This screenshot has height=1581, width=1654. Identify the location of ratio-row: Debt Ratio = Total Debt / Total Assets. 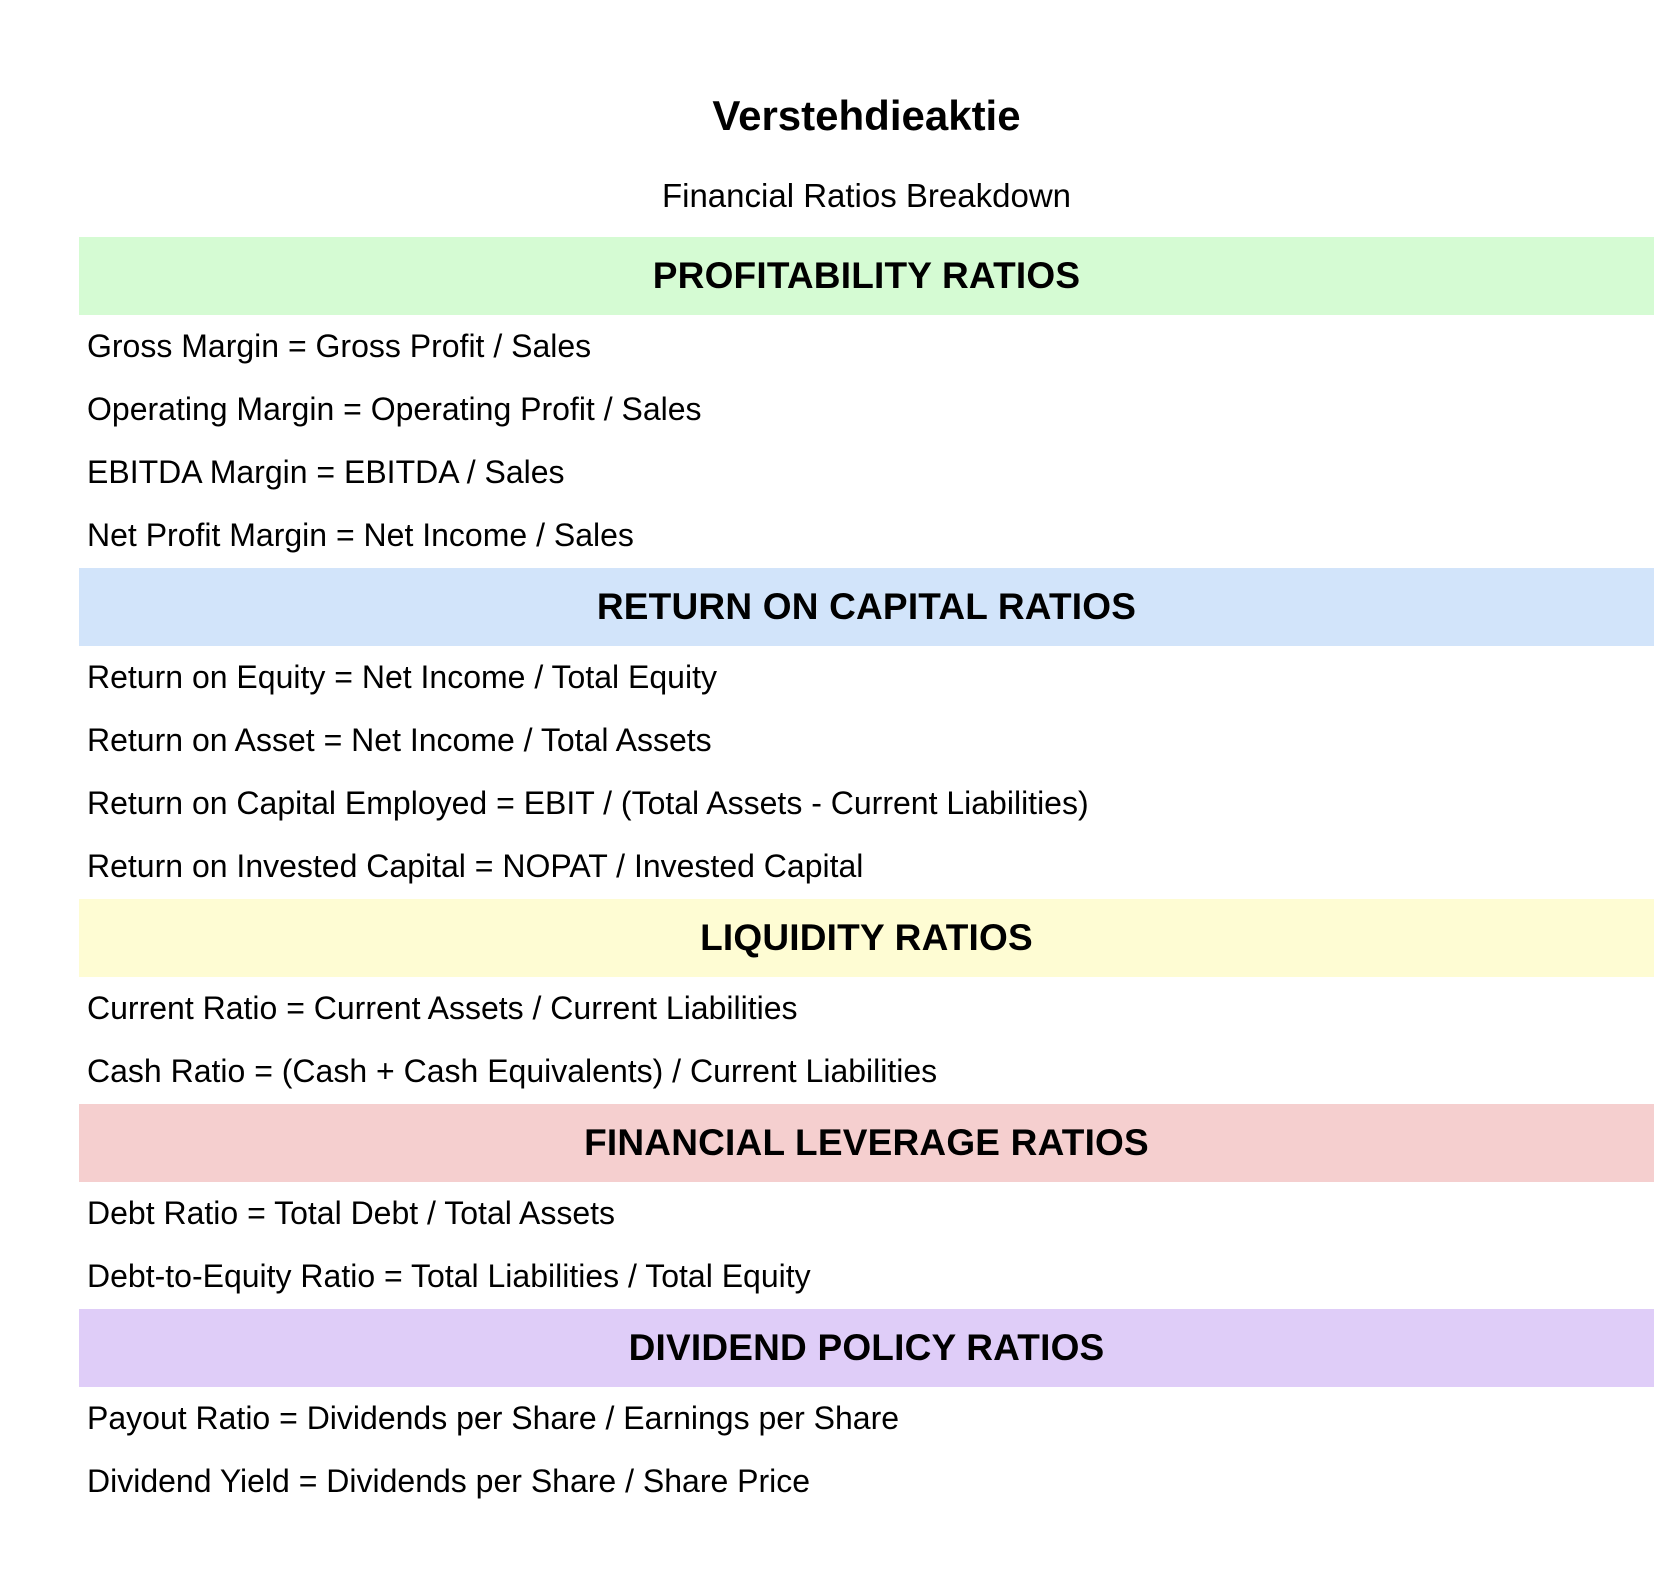
(351, 1213).